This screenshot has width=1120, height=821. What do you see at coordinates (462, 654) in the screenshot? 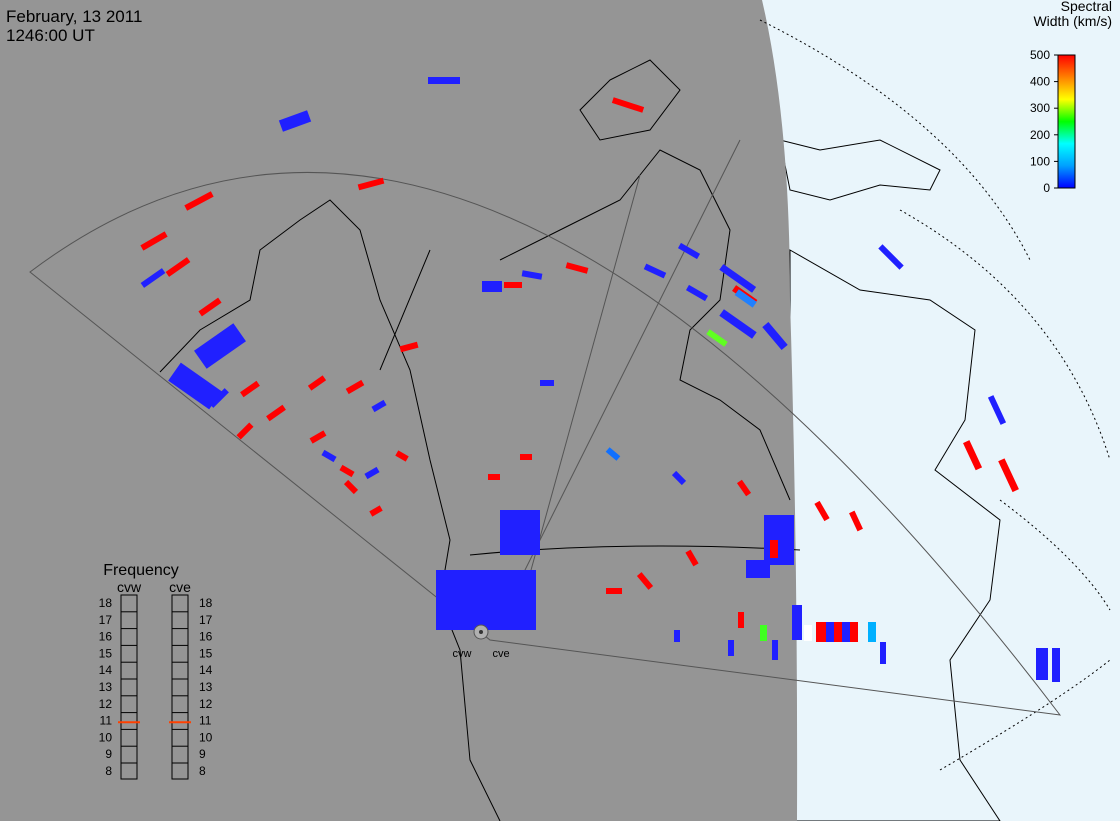
I see `radar-label: cvw` at bounding box center [462, 654].